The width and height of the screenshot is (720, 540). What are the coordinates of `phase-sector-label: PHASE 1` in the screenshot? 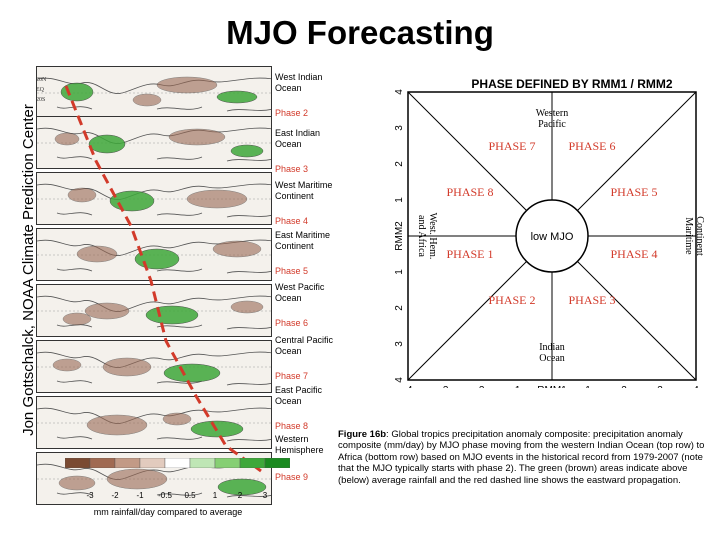 It's located at (469, 254).